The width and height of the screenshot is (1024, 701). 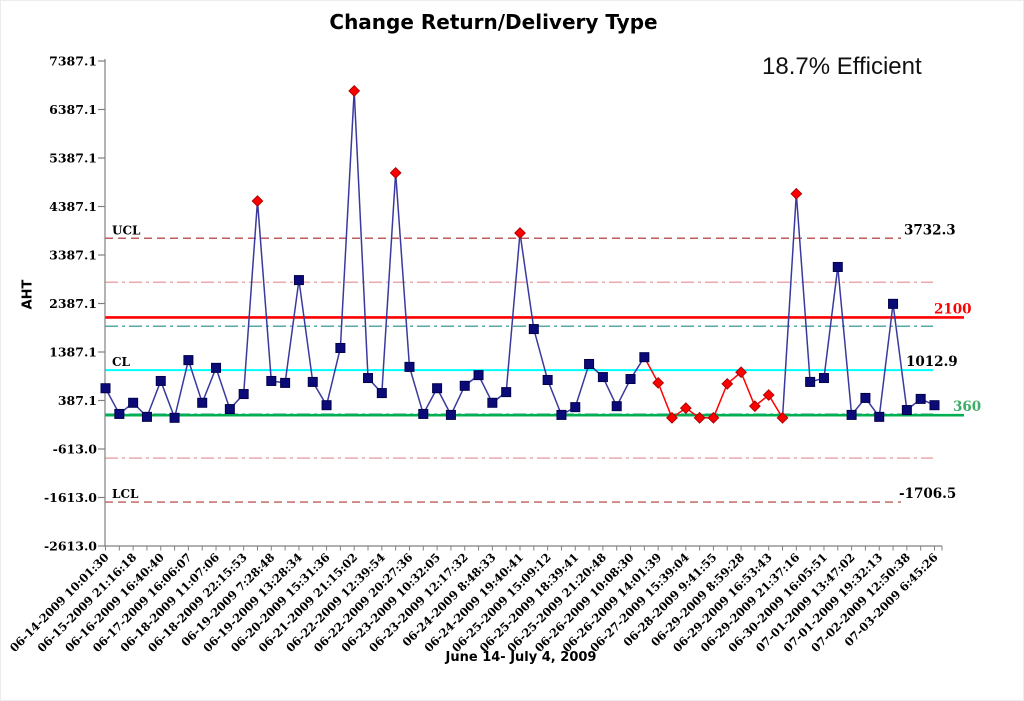 I want to click on reference-value-label-target-360: 360, so click(x=967, y=407).